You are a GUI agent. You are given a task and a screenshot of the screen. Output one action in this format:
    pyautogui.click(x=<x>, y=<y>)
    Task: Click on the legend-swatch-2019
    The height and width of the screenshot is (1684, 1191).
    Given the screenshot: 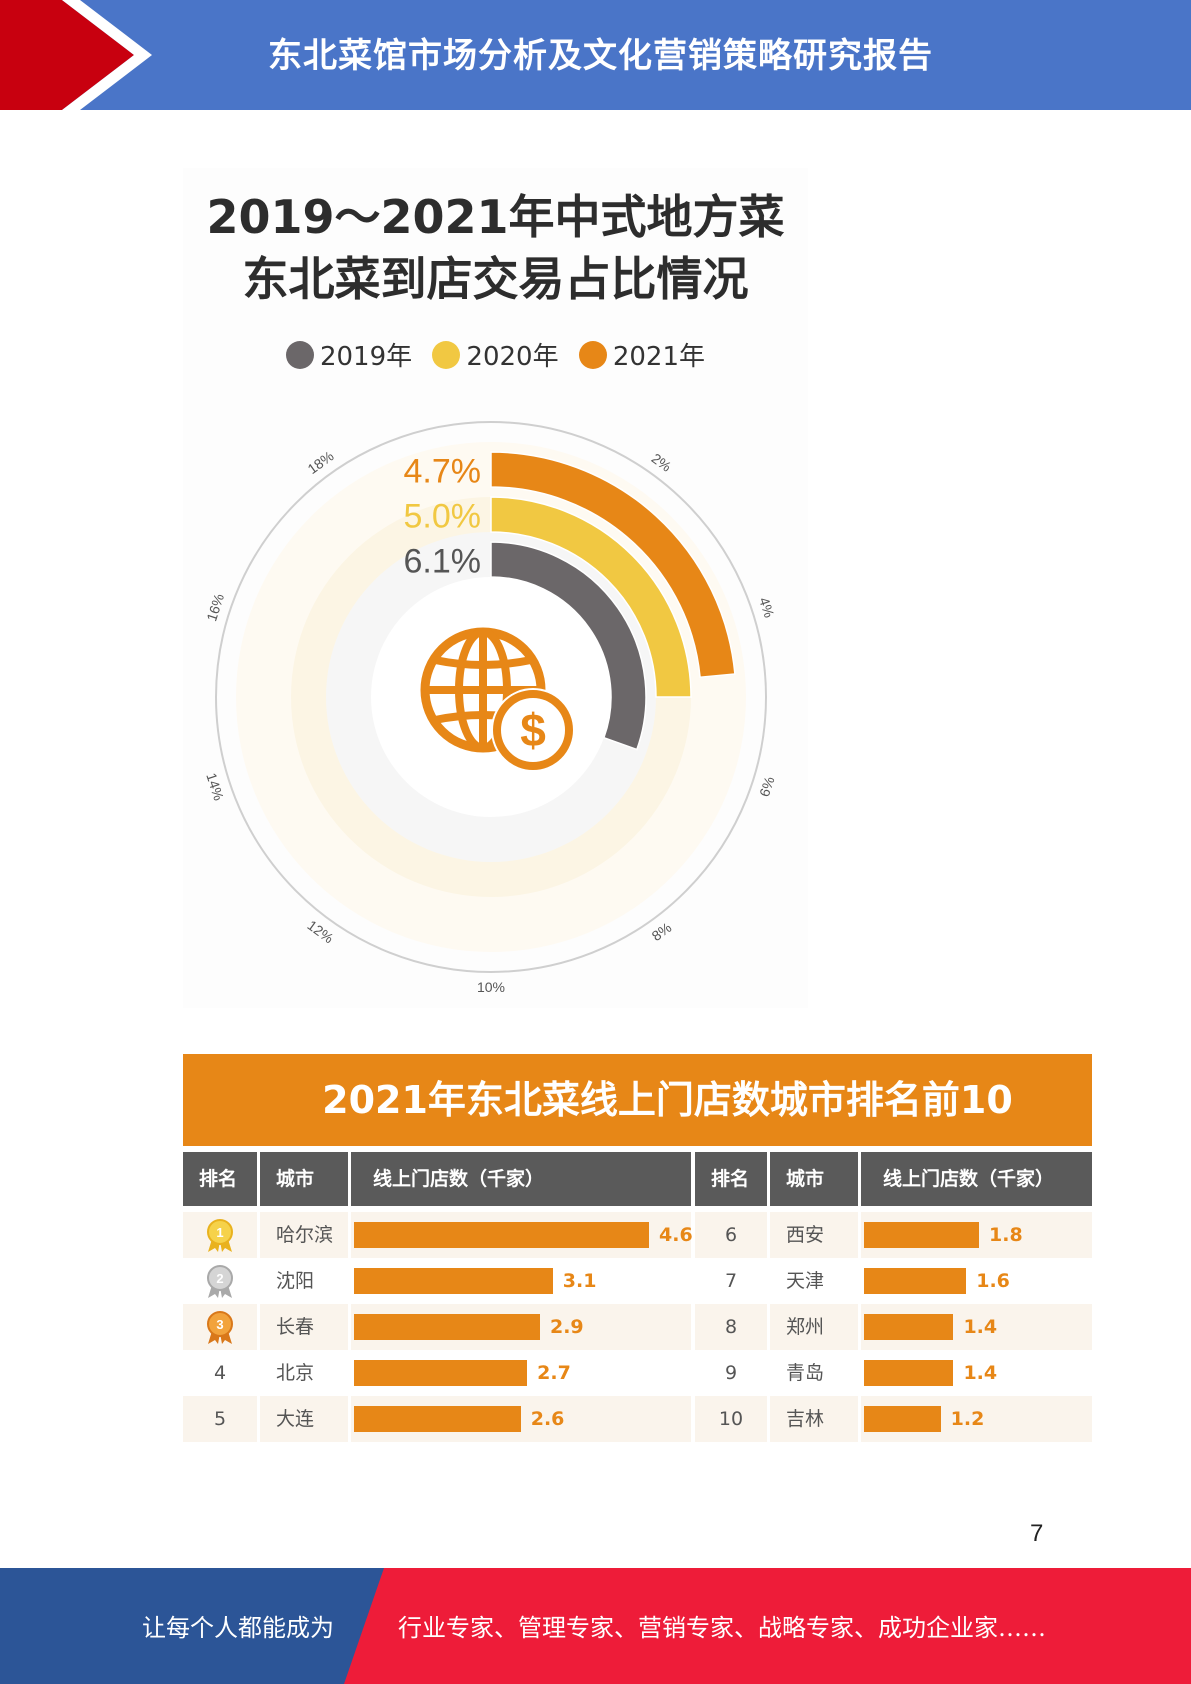 What is the action you would take?
    pyautogui.click(x=299, y=354)
    